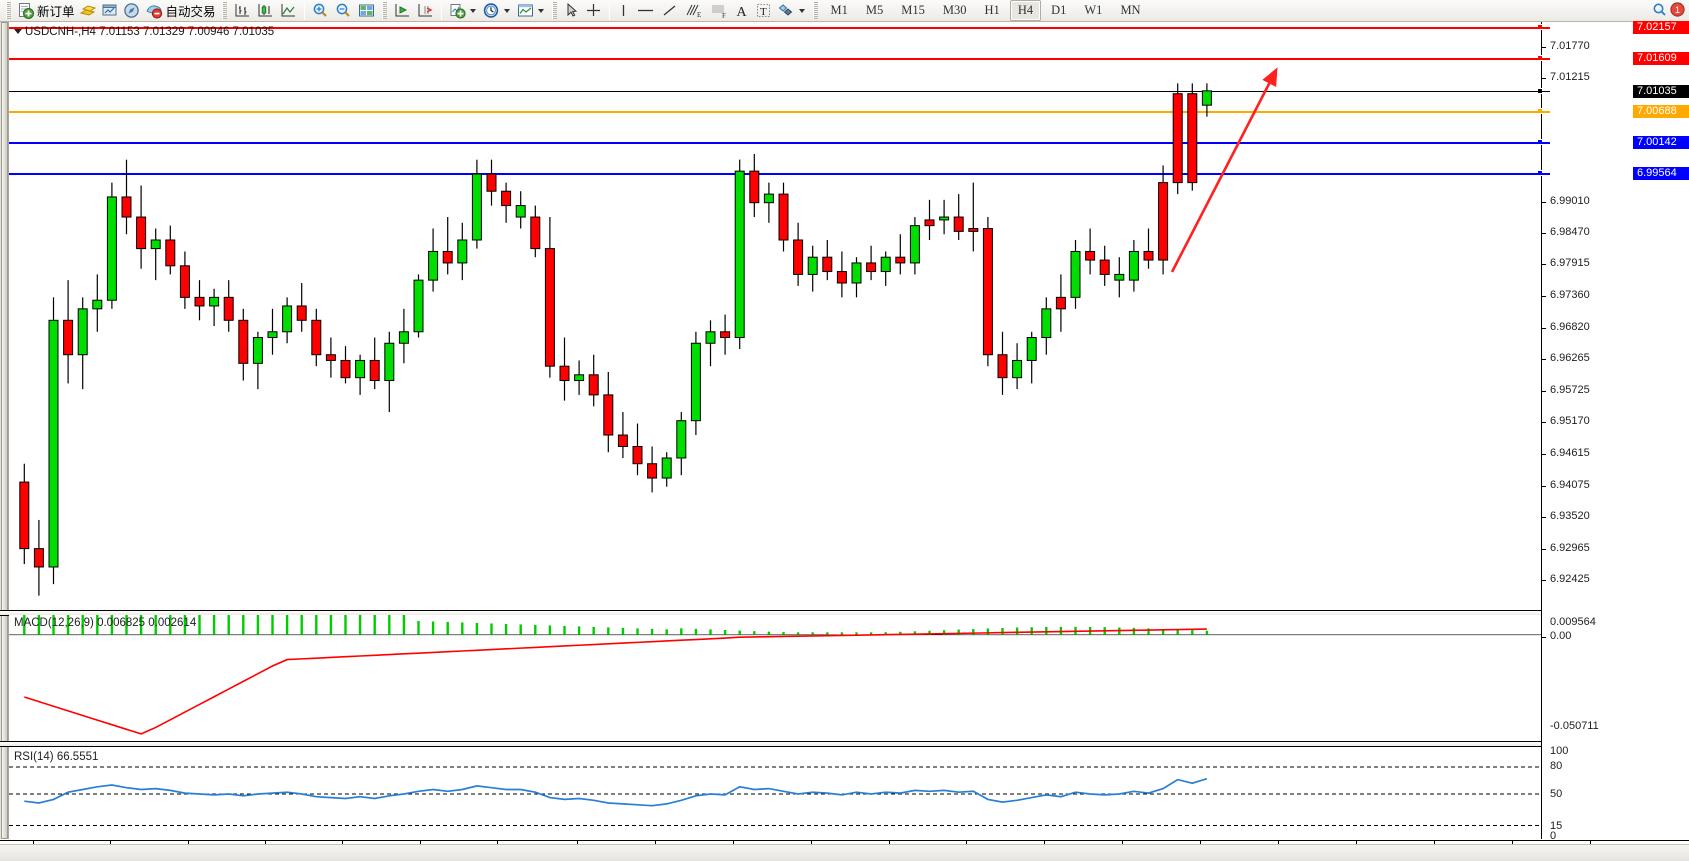 This screenshot has width=1689, height=861. Describe the element at coordinates (724, 15) in the screenshot. I see `svg-text: F` at that location.